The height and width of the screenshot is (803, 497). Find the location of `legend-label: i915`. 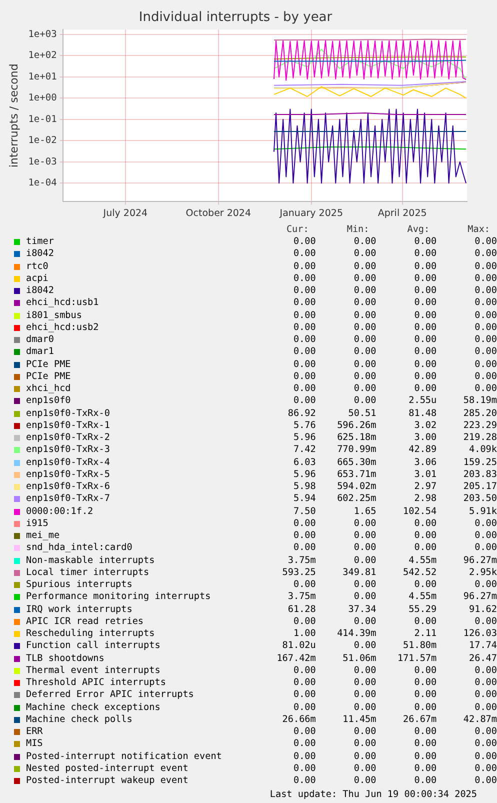

legend-label: i915 is located at coordinates (38, 524).